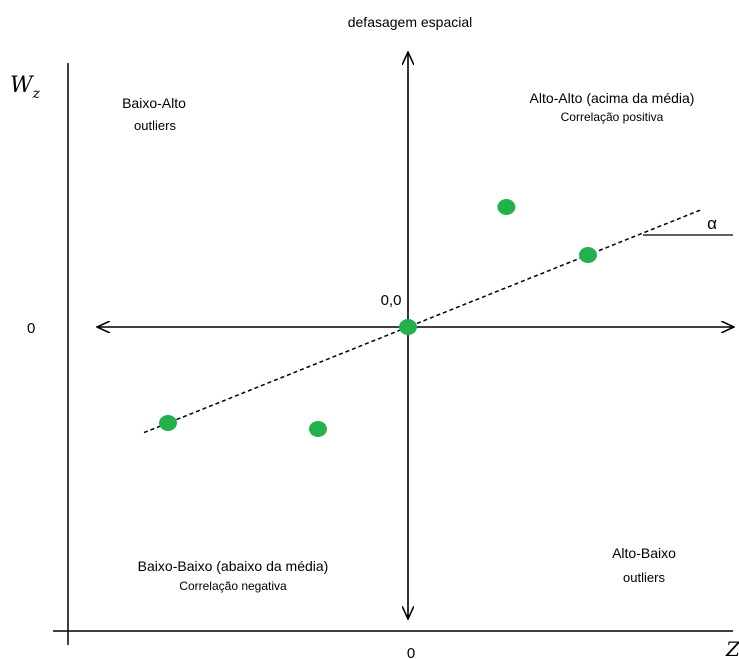 The width and height of the screenshot is (739, 659). What do you see at coordinates (612, 117) in the screenshot?
I see `quadrant-top-right-subtitle: Correlação positiva` at bounding box center [612, 117].